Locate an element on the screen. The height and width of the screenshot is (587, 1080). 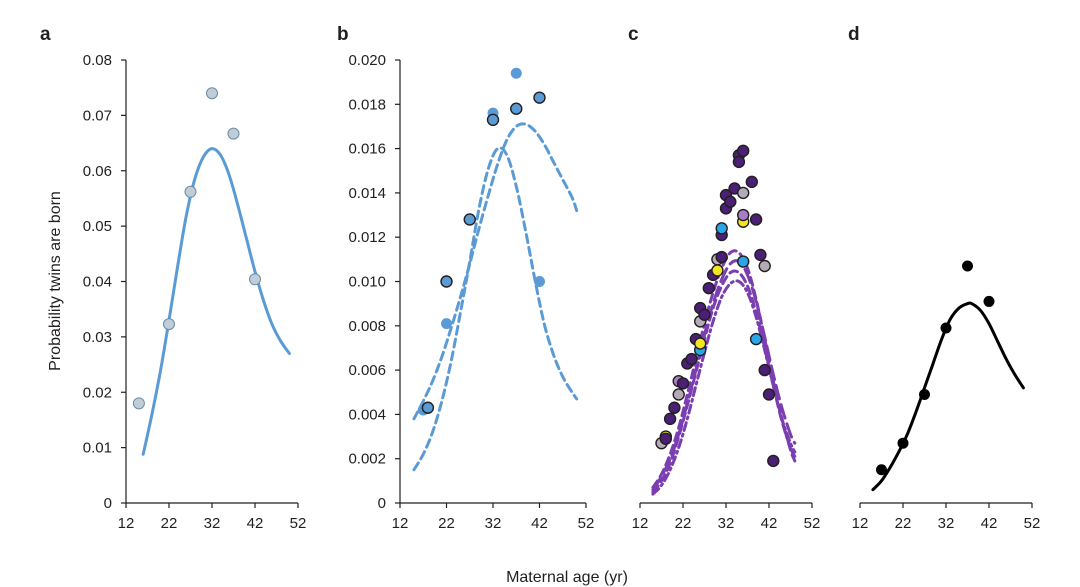
panel-label-b: b is located at coordinates (343, 34).